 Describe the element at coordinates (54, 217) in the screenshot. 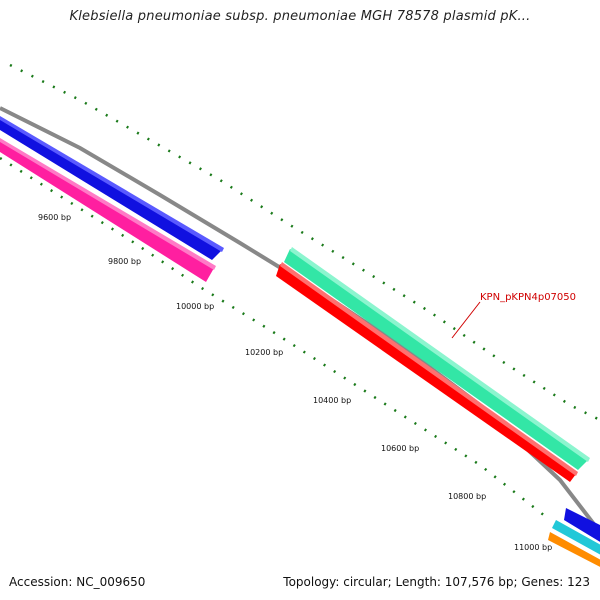

I see `tick-label-9600: 9600 bp` at that location.